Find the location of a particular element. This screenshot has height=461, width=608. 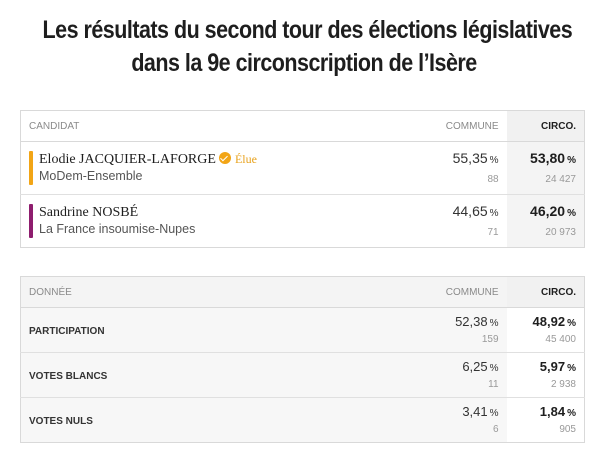

commune-percent: 44,65 is located at coordinates (470, 210).